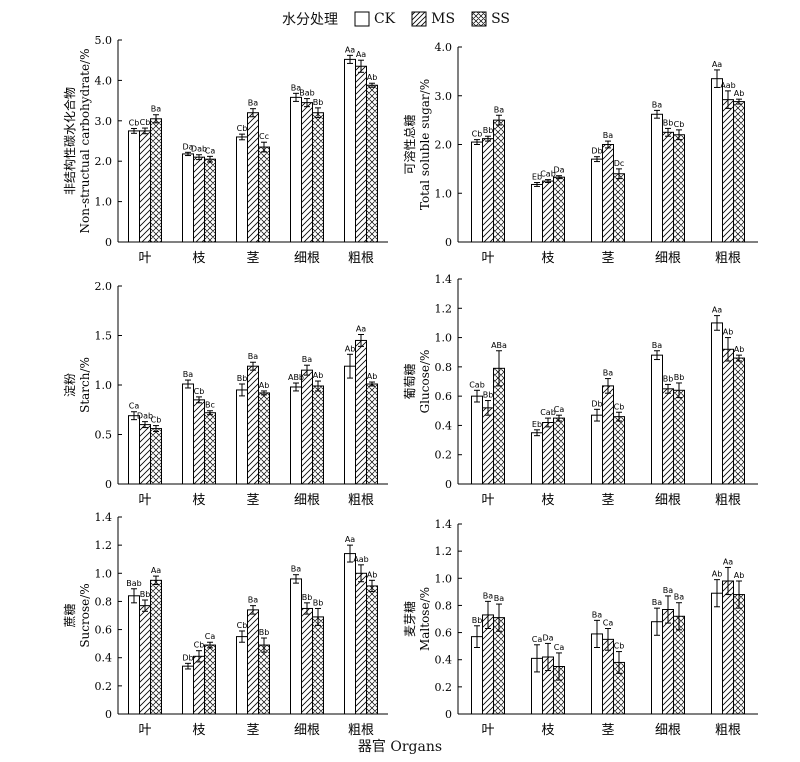 This screenshot has height=762, width=800. I want to click on significance-label: ABa, so click(499, 345).